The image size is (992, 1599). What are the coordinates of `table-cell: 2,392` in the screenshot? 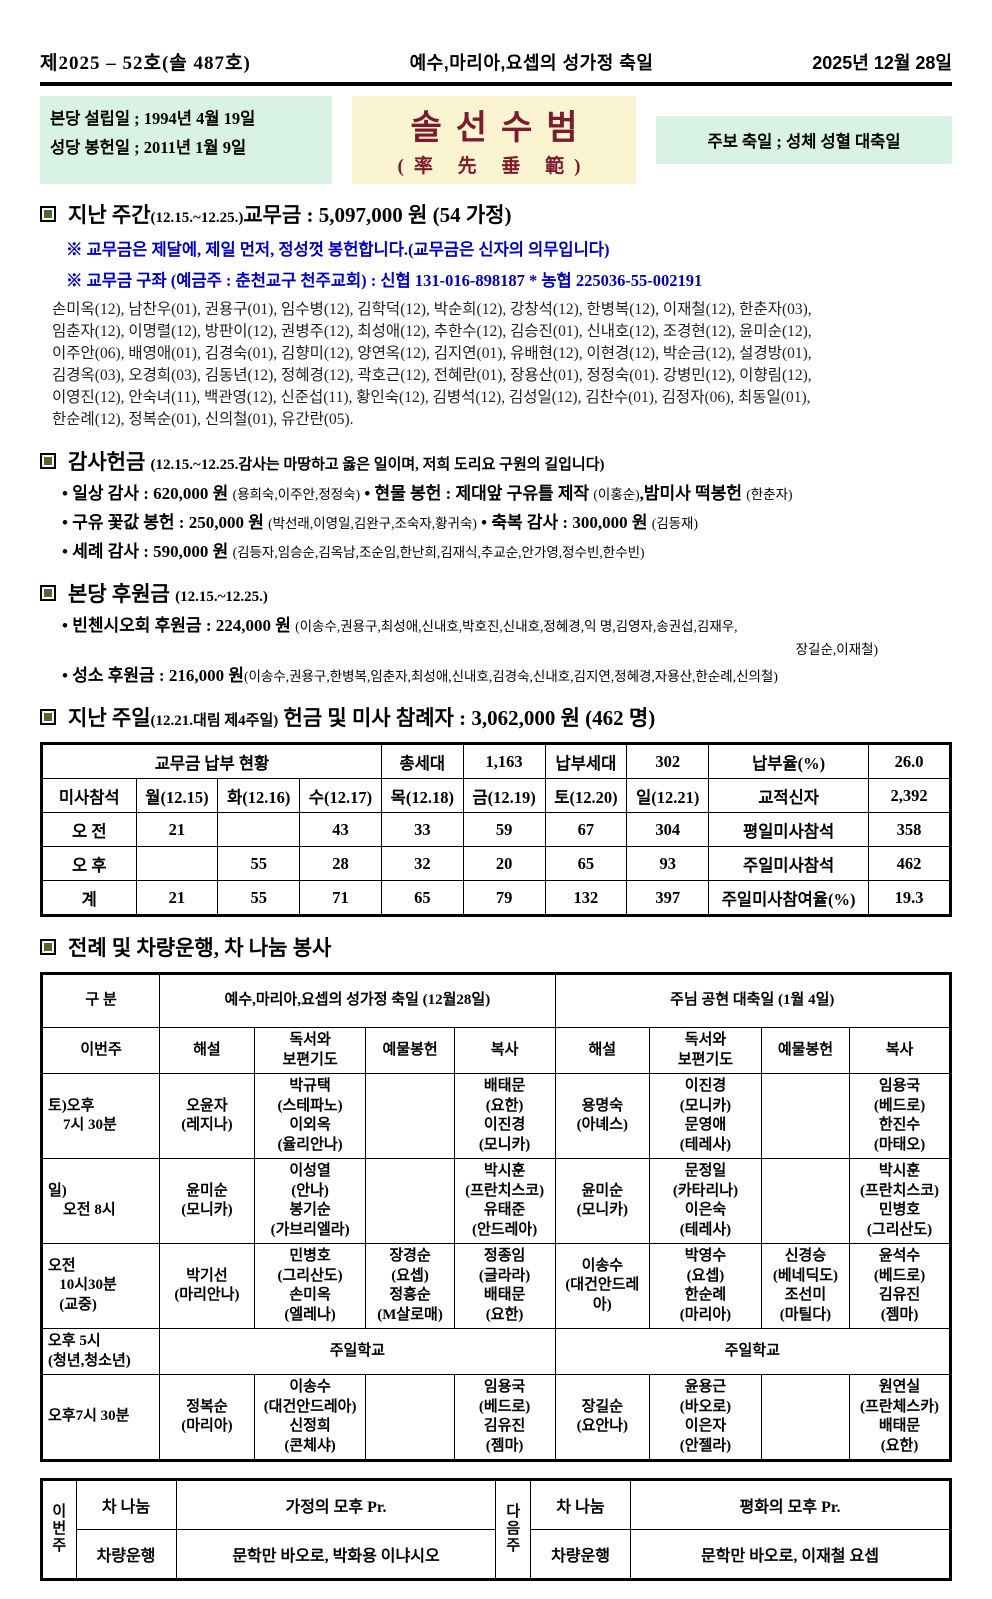 It's located at (909, 795).